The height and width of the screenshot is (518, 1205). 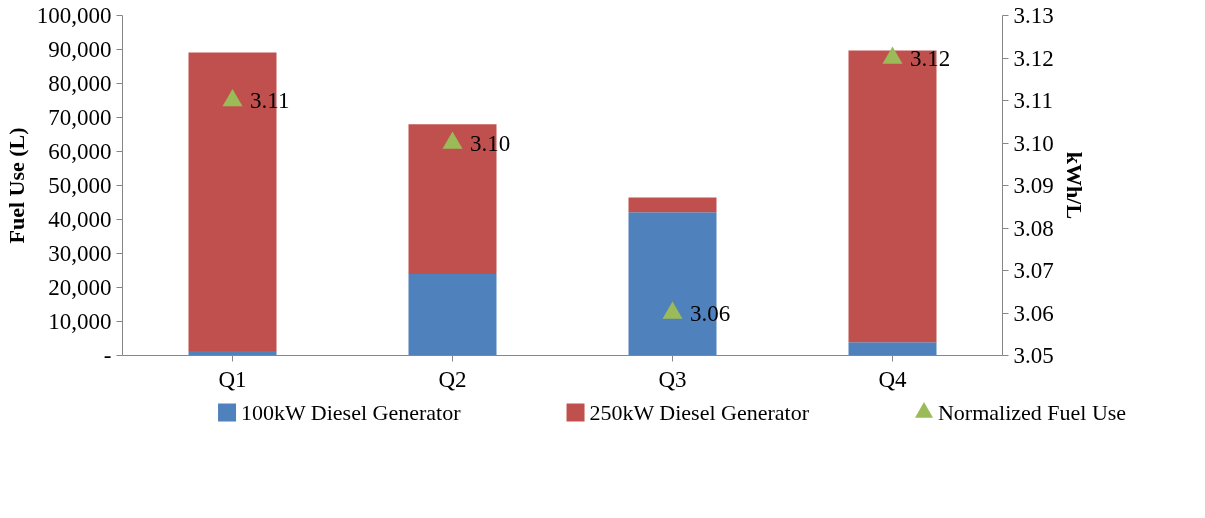 What do you see at coordinates (80, 83) in the screenshot?
I see `y-tick-label: 80,000` at bounding box center [80, 83].